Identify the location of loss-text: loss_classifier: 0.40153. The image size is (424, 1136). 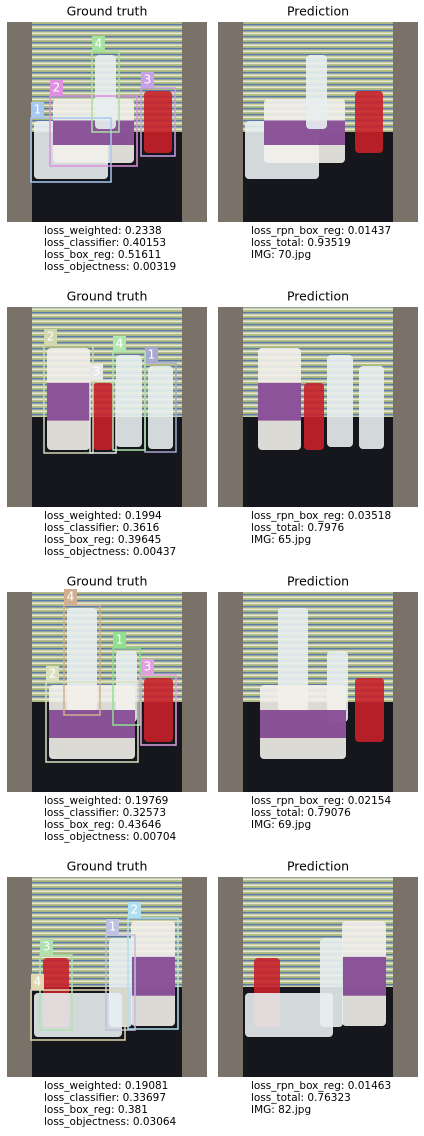
(105, 243).